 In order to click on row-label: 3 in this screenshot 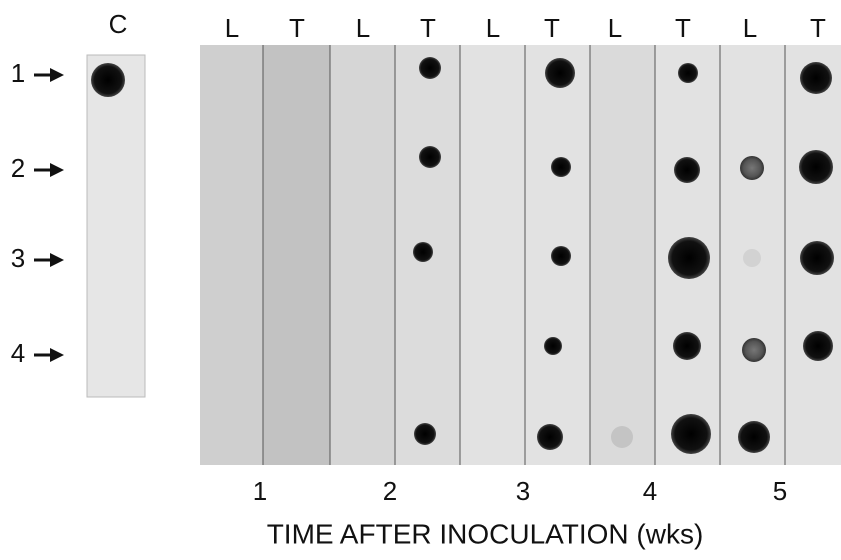, I will do `click(18, 258)`.